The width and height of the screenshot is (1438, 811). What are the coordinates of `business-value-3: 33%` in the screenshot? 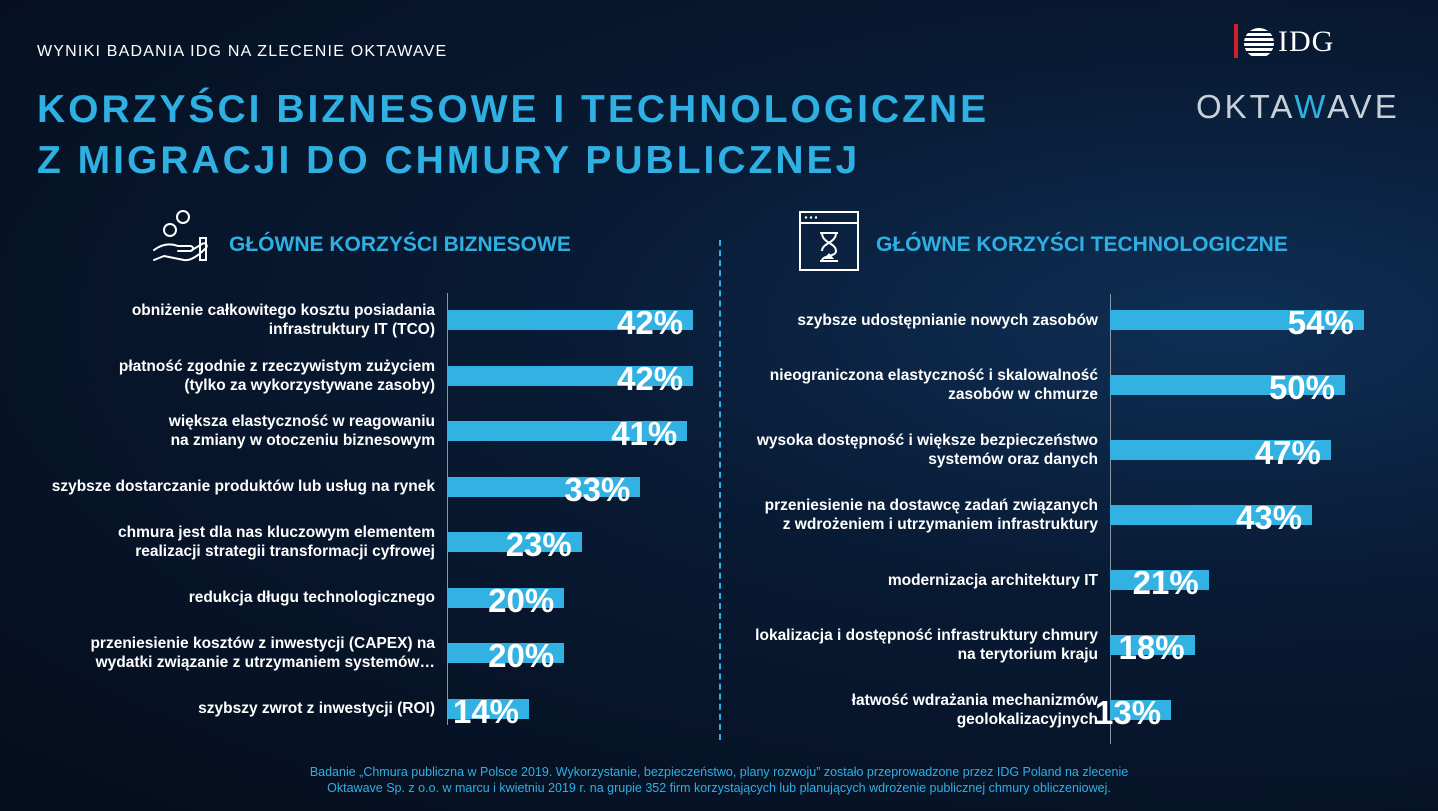 It's located at (597, 489).